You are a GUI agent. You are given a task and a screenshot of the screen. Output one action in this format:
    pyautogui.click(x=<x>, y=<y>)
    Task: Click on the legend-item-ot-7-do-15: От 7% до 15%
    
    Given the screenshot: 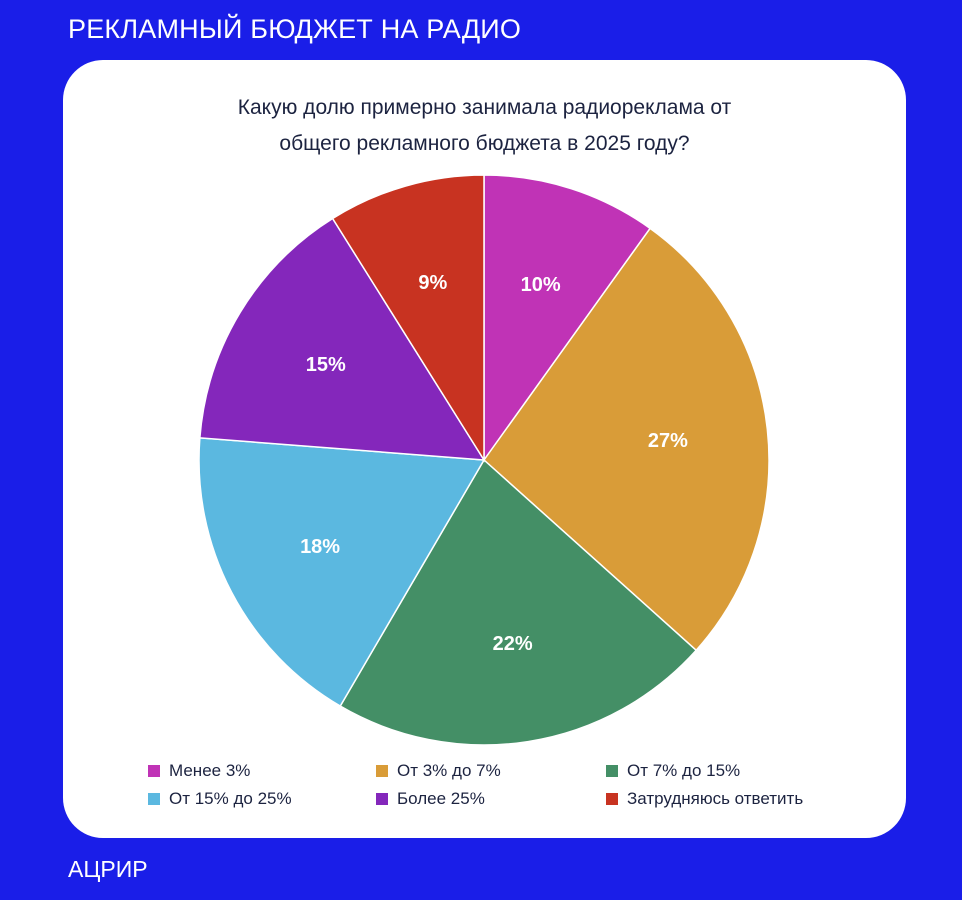 What is the action you would take?
    pyautogui.click(x=737, y=771)
    